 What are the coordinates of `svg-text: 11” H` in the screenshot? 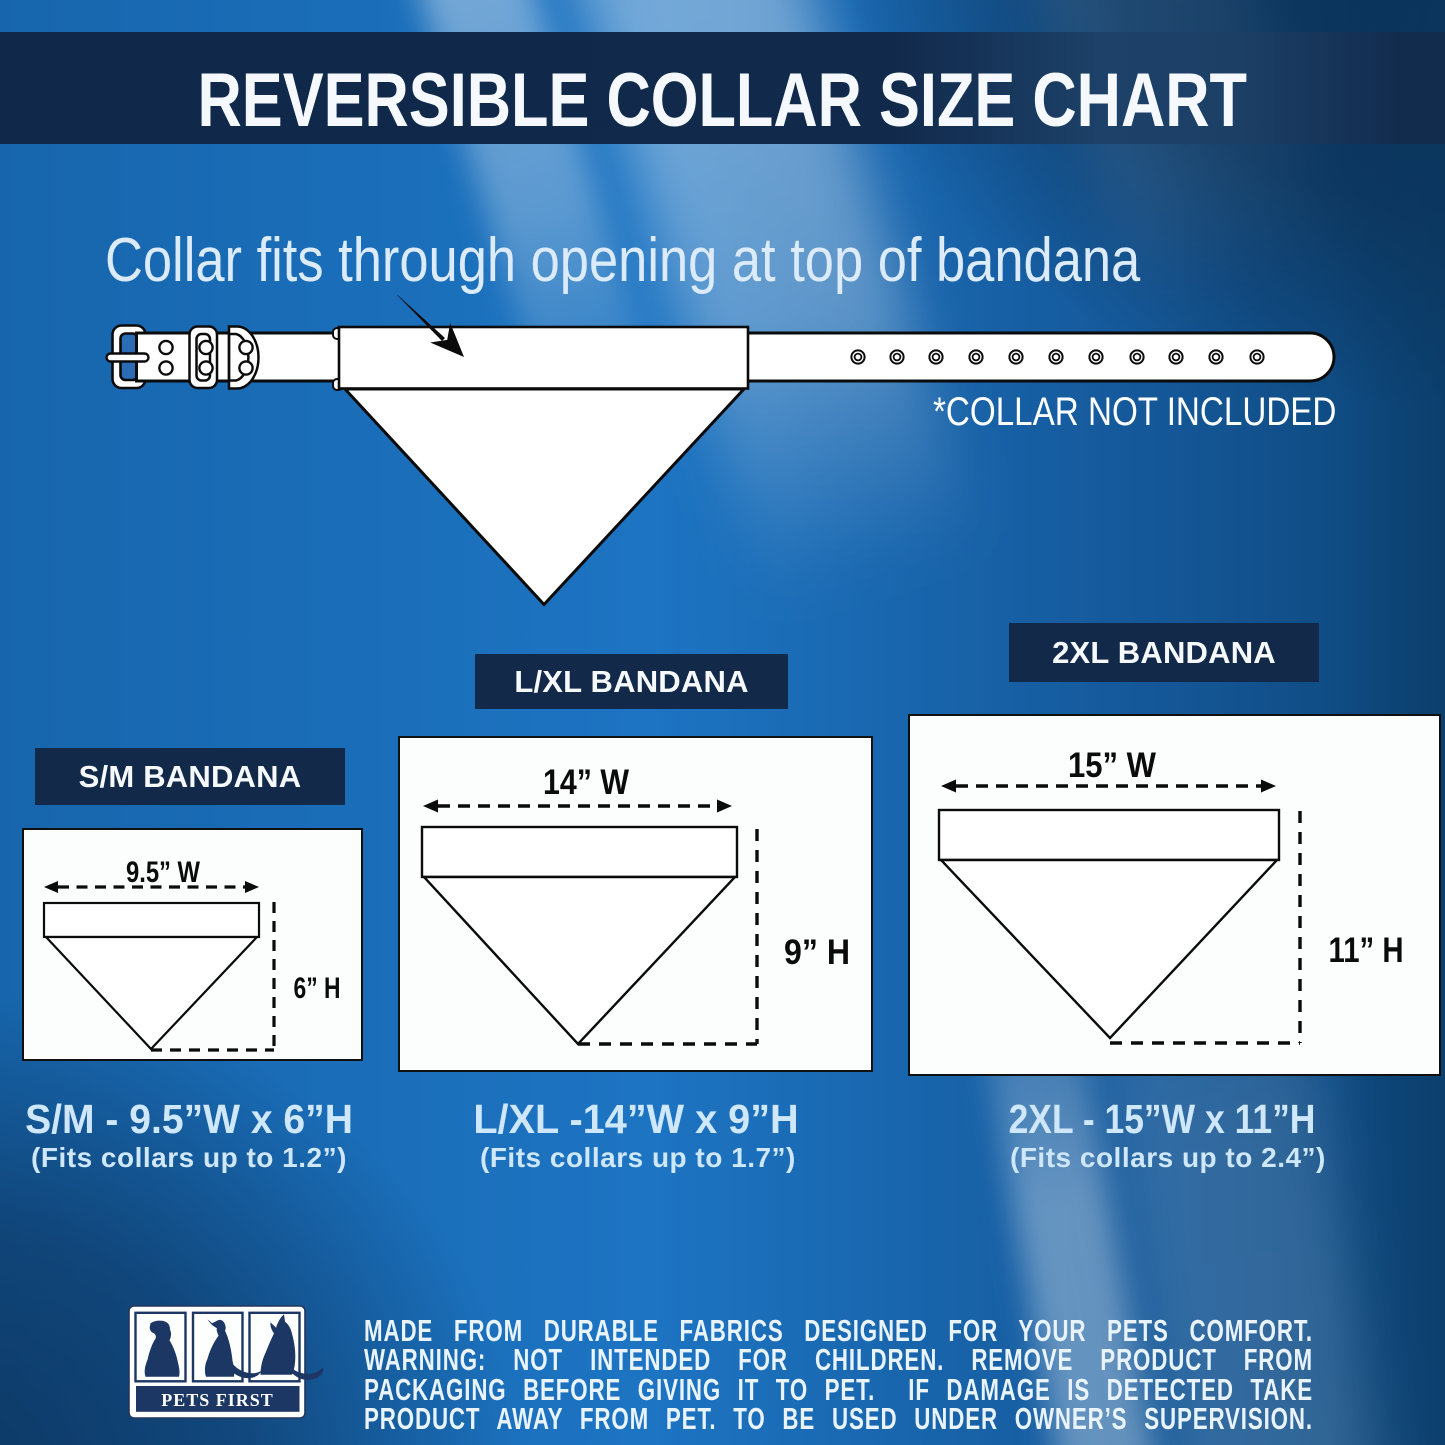 It's located at (1366, 950).